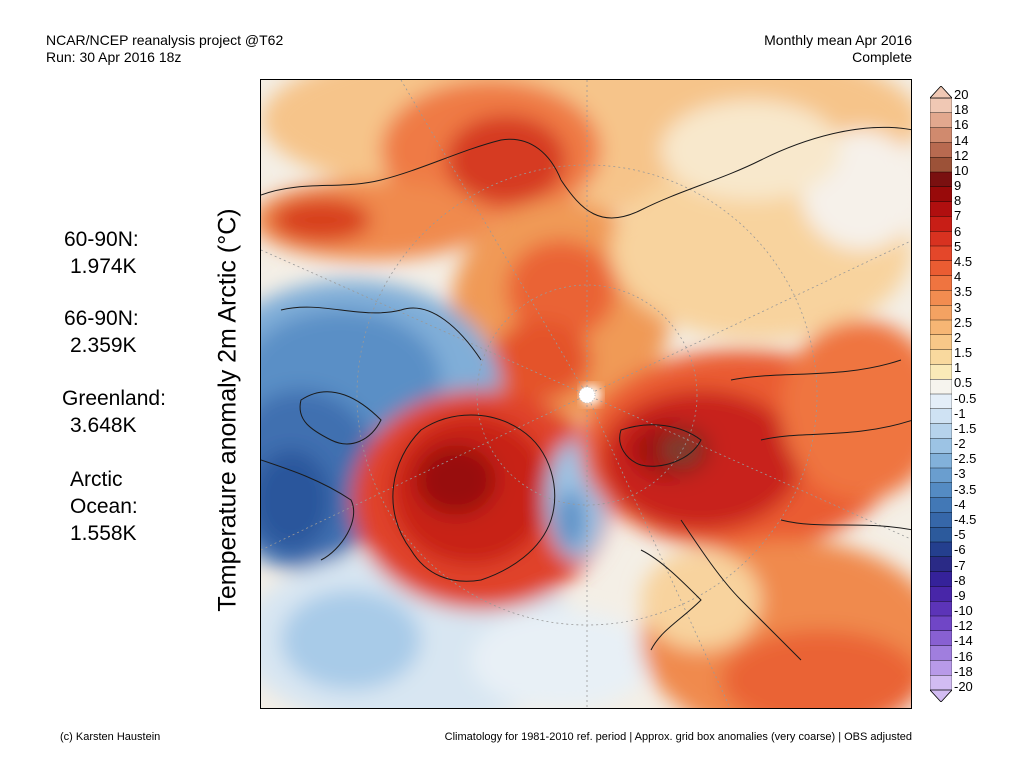  Describe the element at coordinates (114, 398) in the screenshot. I see `stat-label: Greenland:` at that location.